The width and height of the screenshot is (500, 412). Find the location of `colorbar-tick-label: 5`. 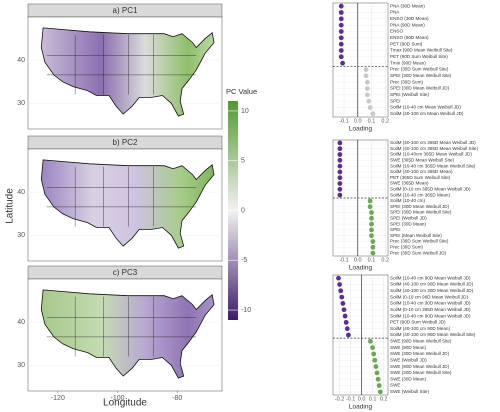

colorbar-tick-label: 5 is located at coordinates (243, 161).